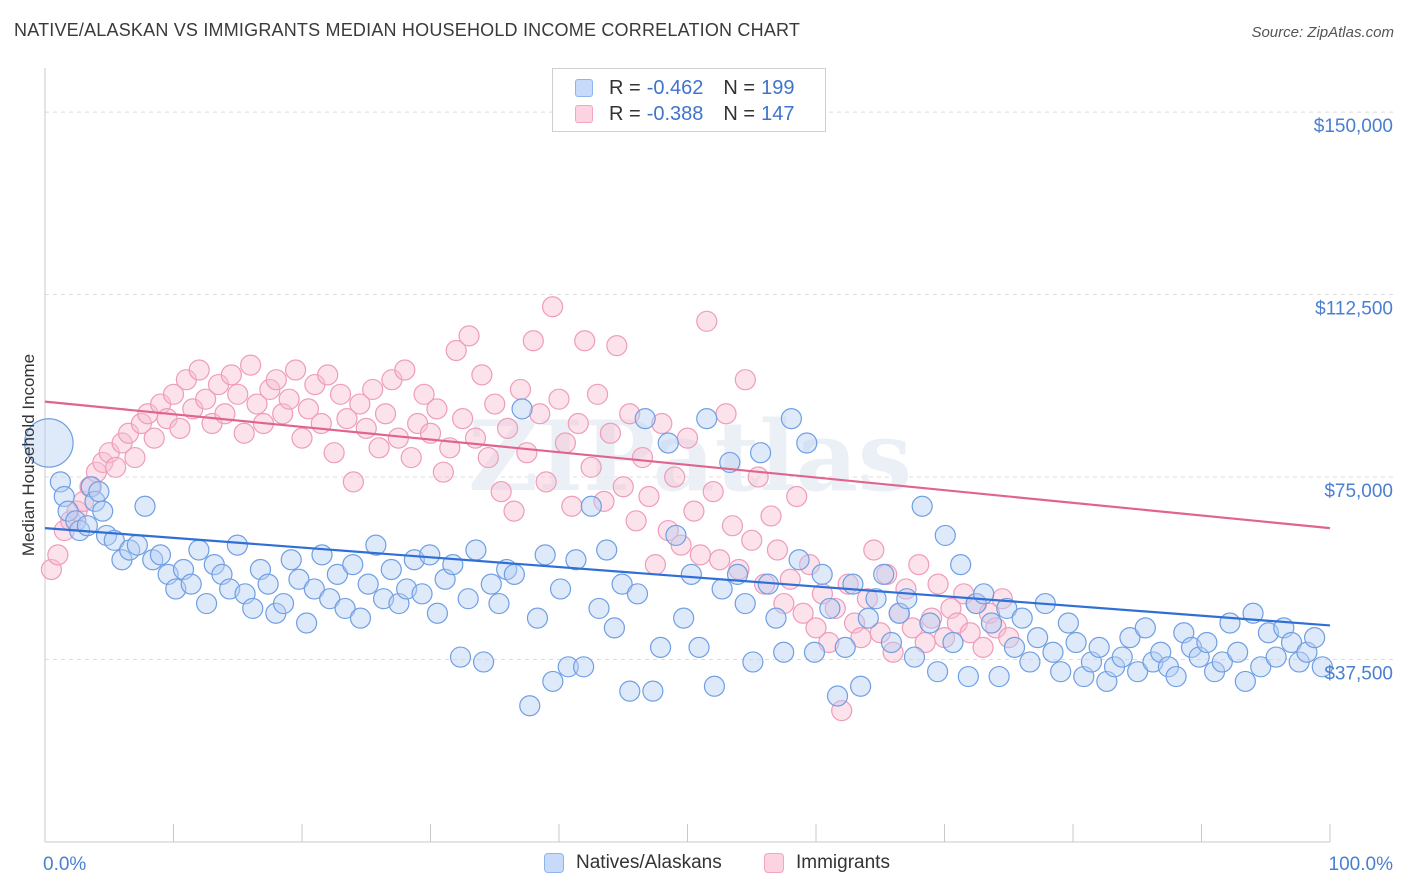 The height and width of the screenshot is (892, 1406). I want to click on legend-item-natives: Natives/Alaskans, so click(633, 863).